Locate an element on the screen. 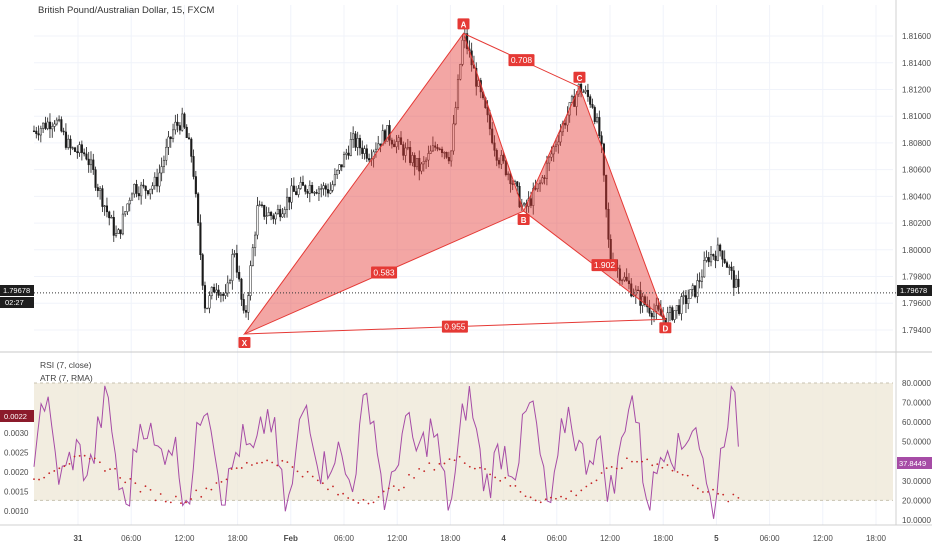 The height and width of the screenshot is (550, 932). countdown-badge-left-text: 02:27 is located at coordinates (14, 302).